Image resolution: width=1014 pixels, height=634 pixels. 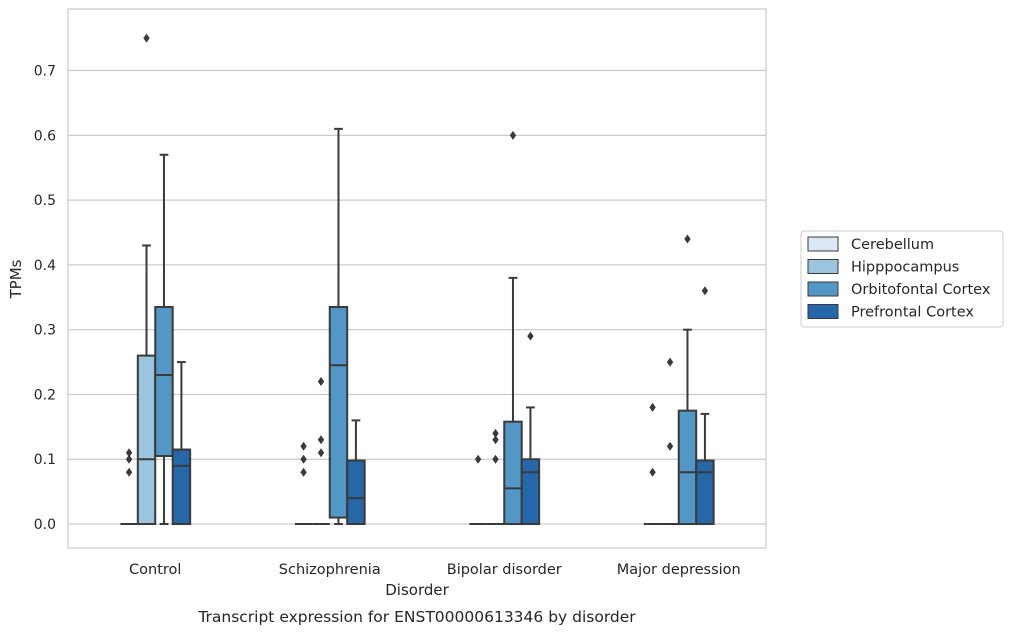 What do you see at coordinates (45, 331) in the screenshot?
I see `y-tick-label: 0.3` at bounding box center [45, 331].